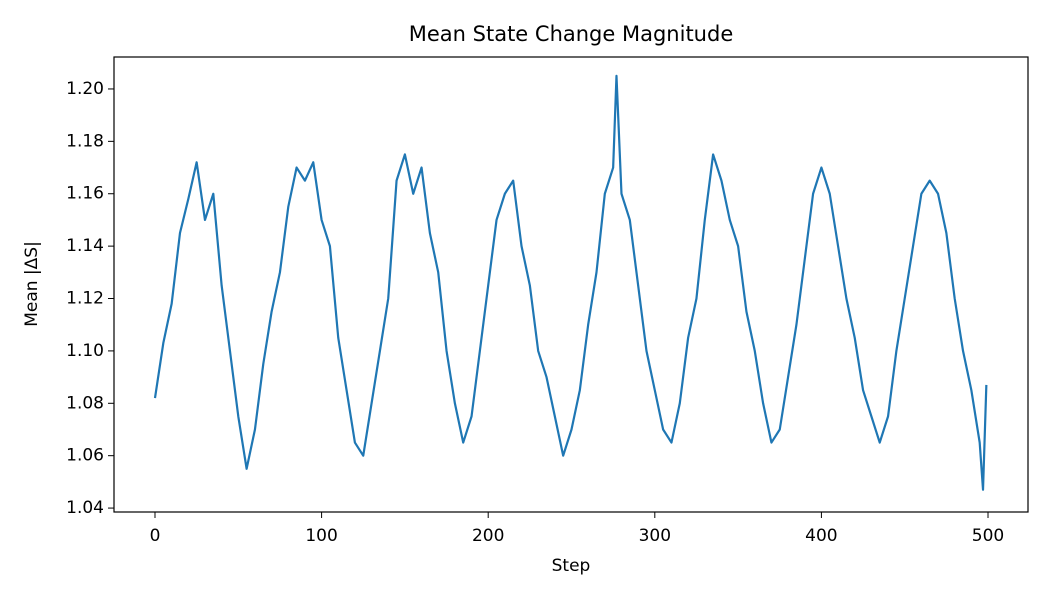 This screenshot has height=600, width=1050. Describe the element at coordinates (85, 141) in the screenshot. I see `y-tick-label: 1.18` at that location.